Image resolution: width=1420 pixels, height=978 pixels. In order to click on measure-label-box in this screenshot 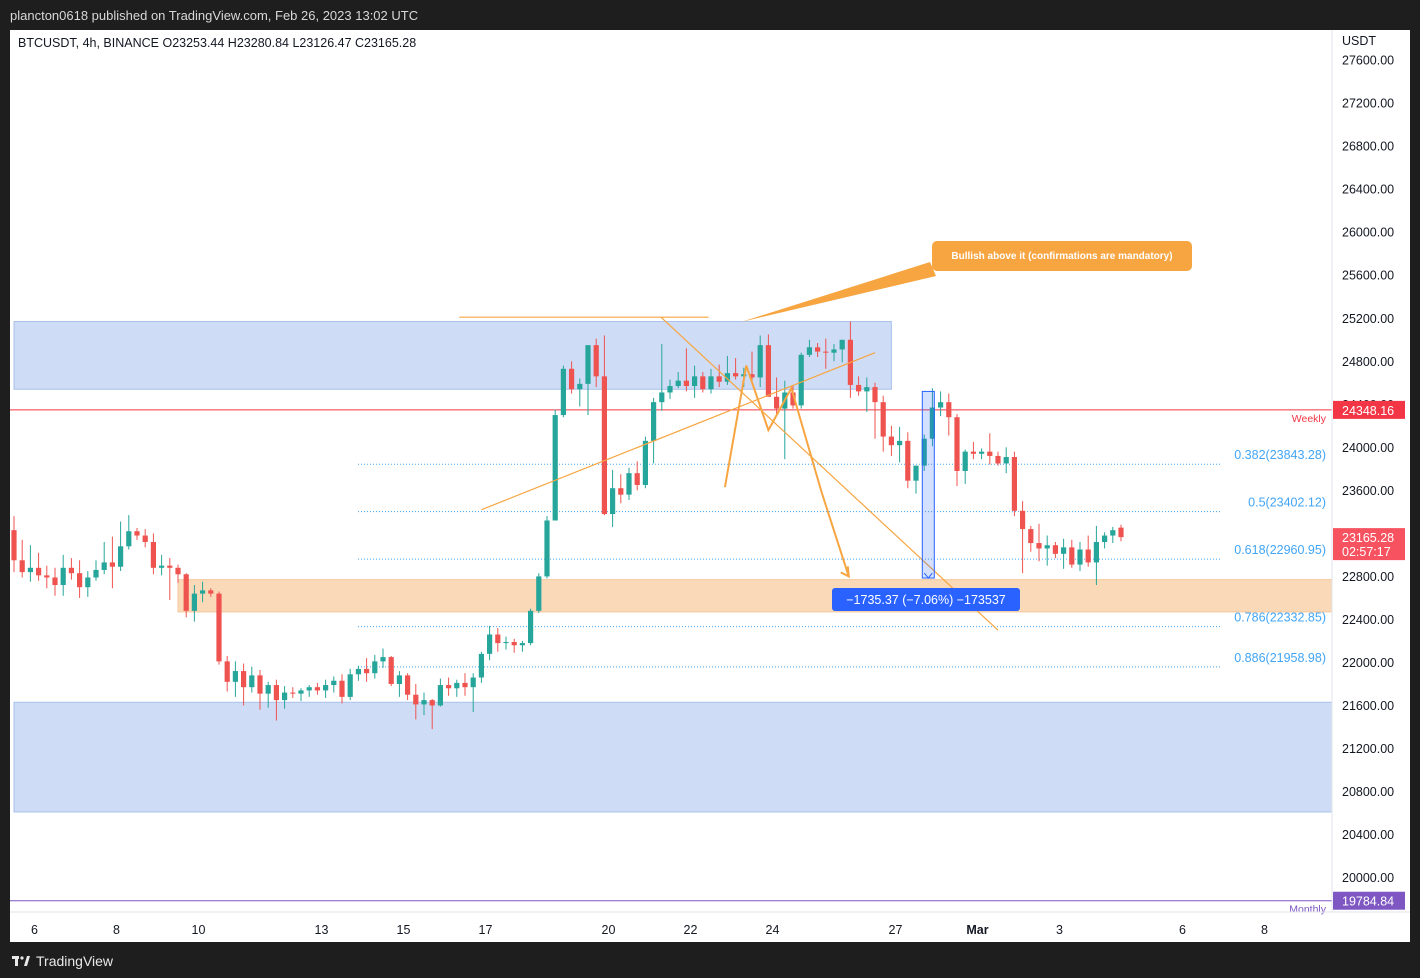, I will do `click(926, 599)`.